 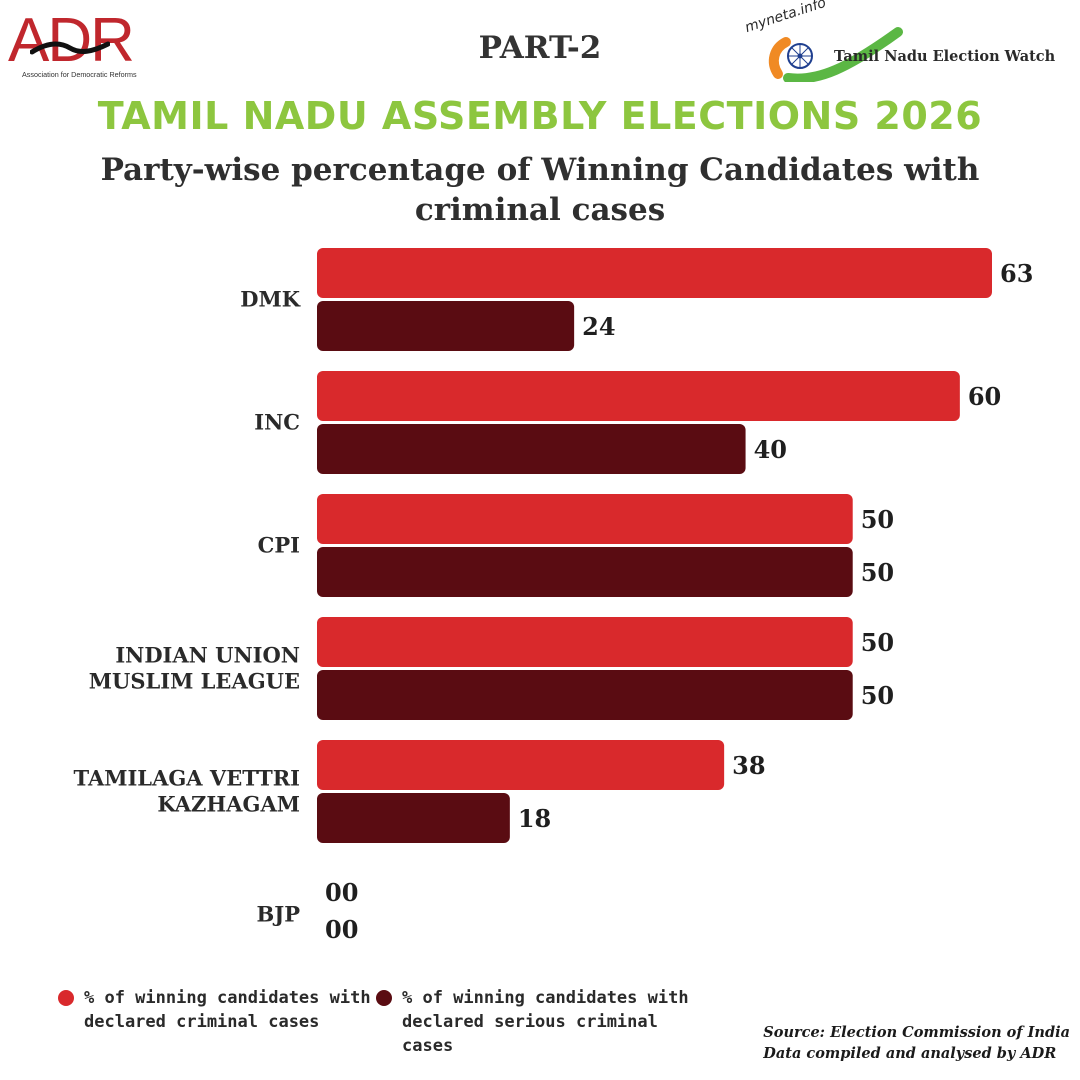 What do you see at coordinates (534, 818) in the screenshot?
I see `data-label-serious: 18` at bounding box center [534, 818].